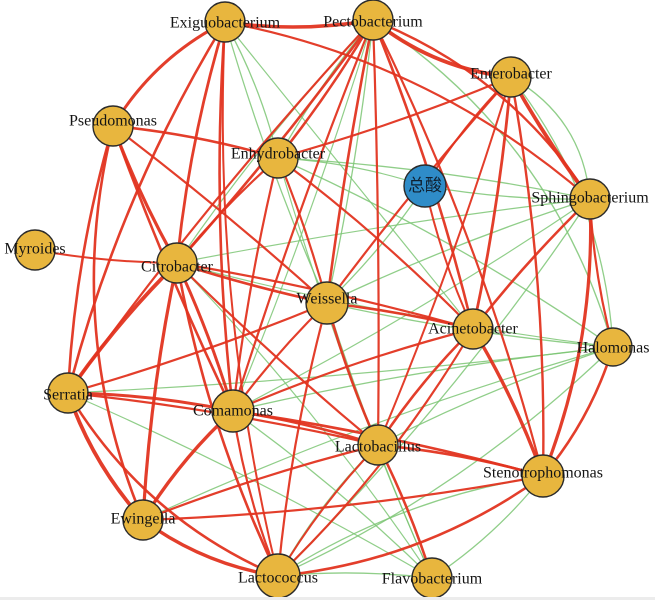  Describe the element at coordinates (590, 199) in the screenshot. I see `node-sph` at that location.